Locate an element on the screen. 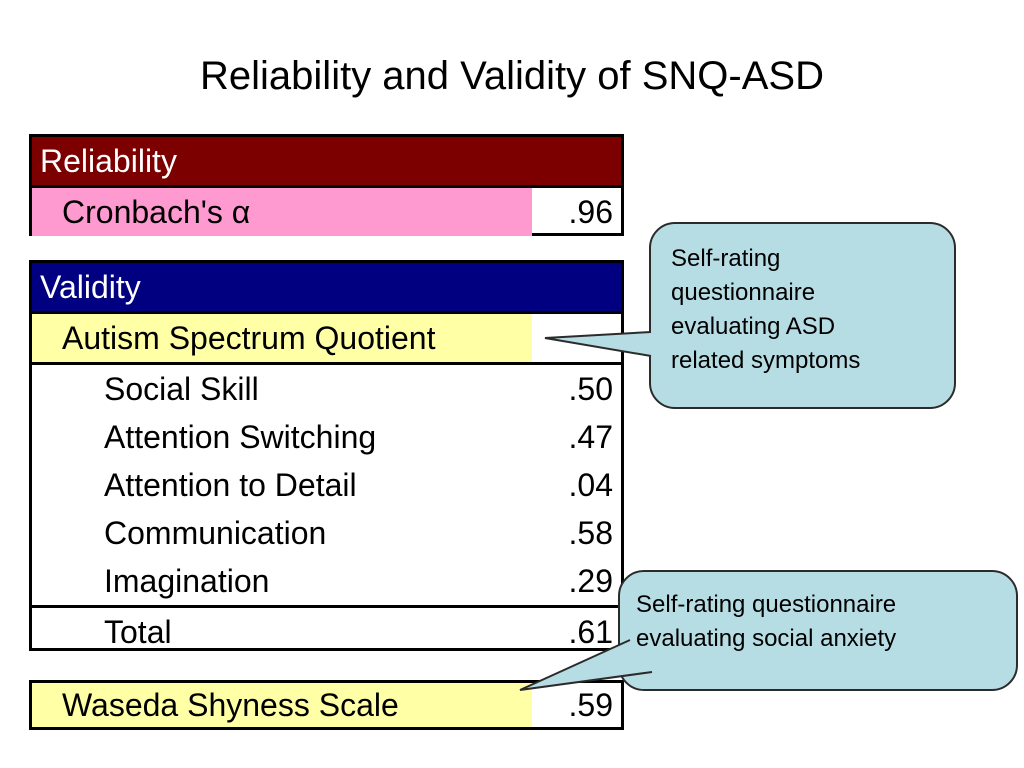 The height and width of the screenshot is (768, 1024). wss-table: Waseda Shyness Scale .59 is located at coordinates (326, 705).